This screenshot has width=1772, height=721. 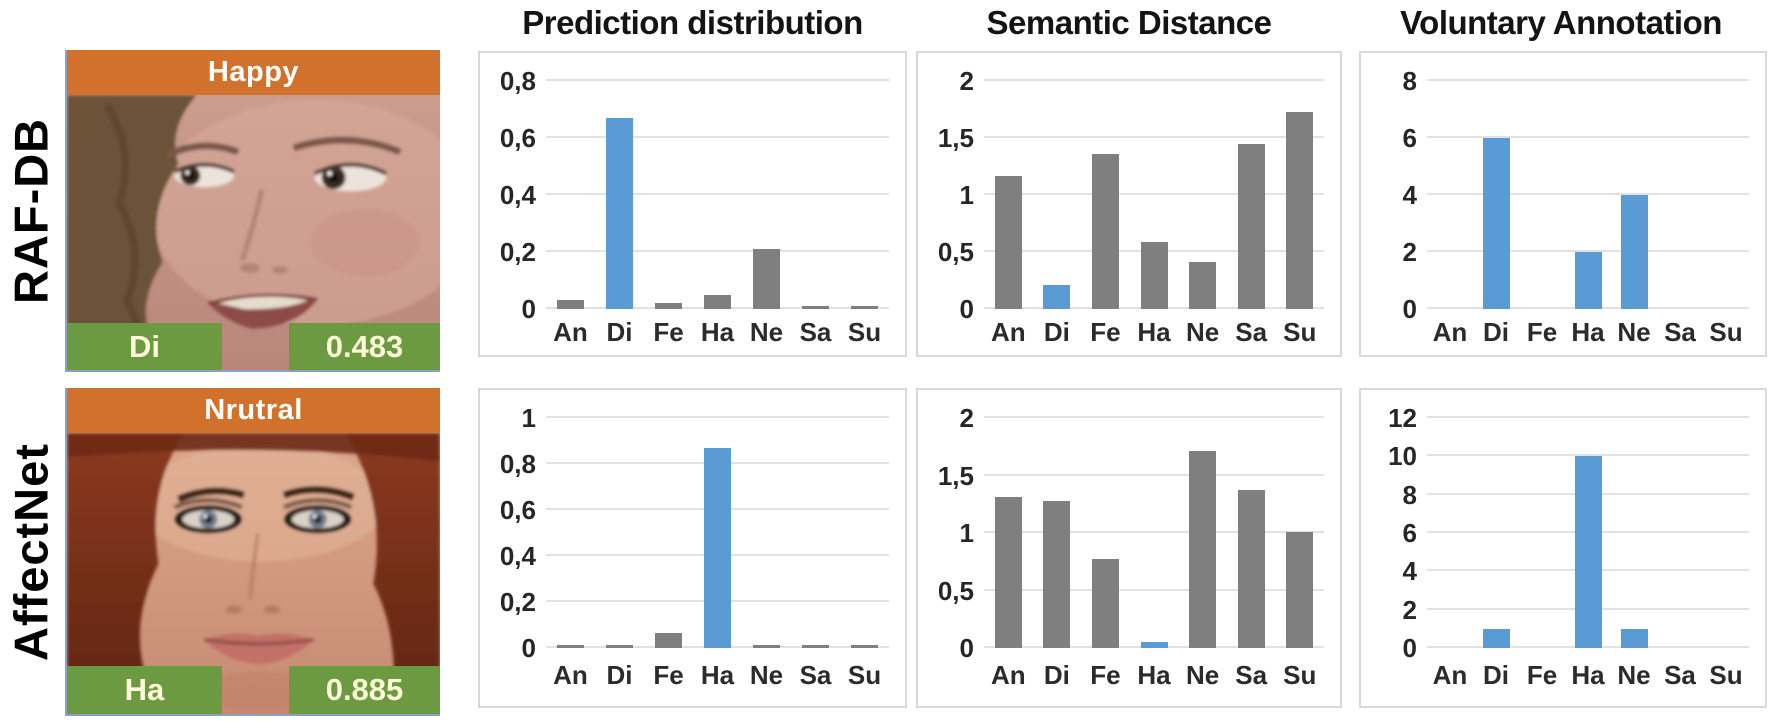 What do you see at coordinates (31, 552) in the screenshot?
I see `dataset-label-affectnet: AffectNet` at bounding box center [31, 552].